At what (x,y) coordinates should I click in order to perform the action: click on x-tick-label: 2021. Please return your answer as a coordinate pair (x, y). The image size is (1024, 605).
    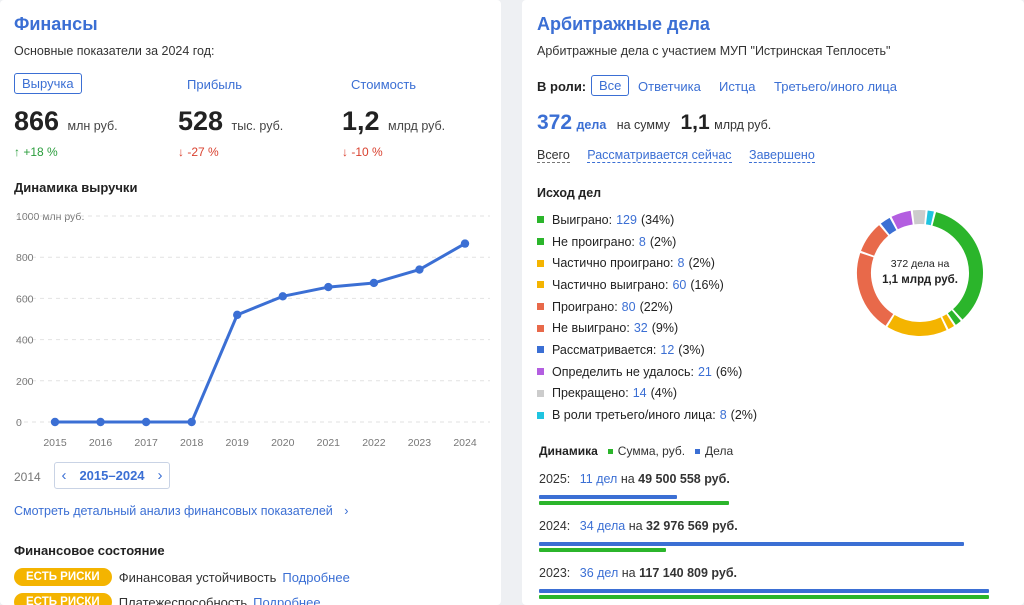
    Looking at the image, I should click on (329, 443).